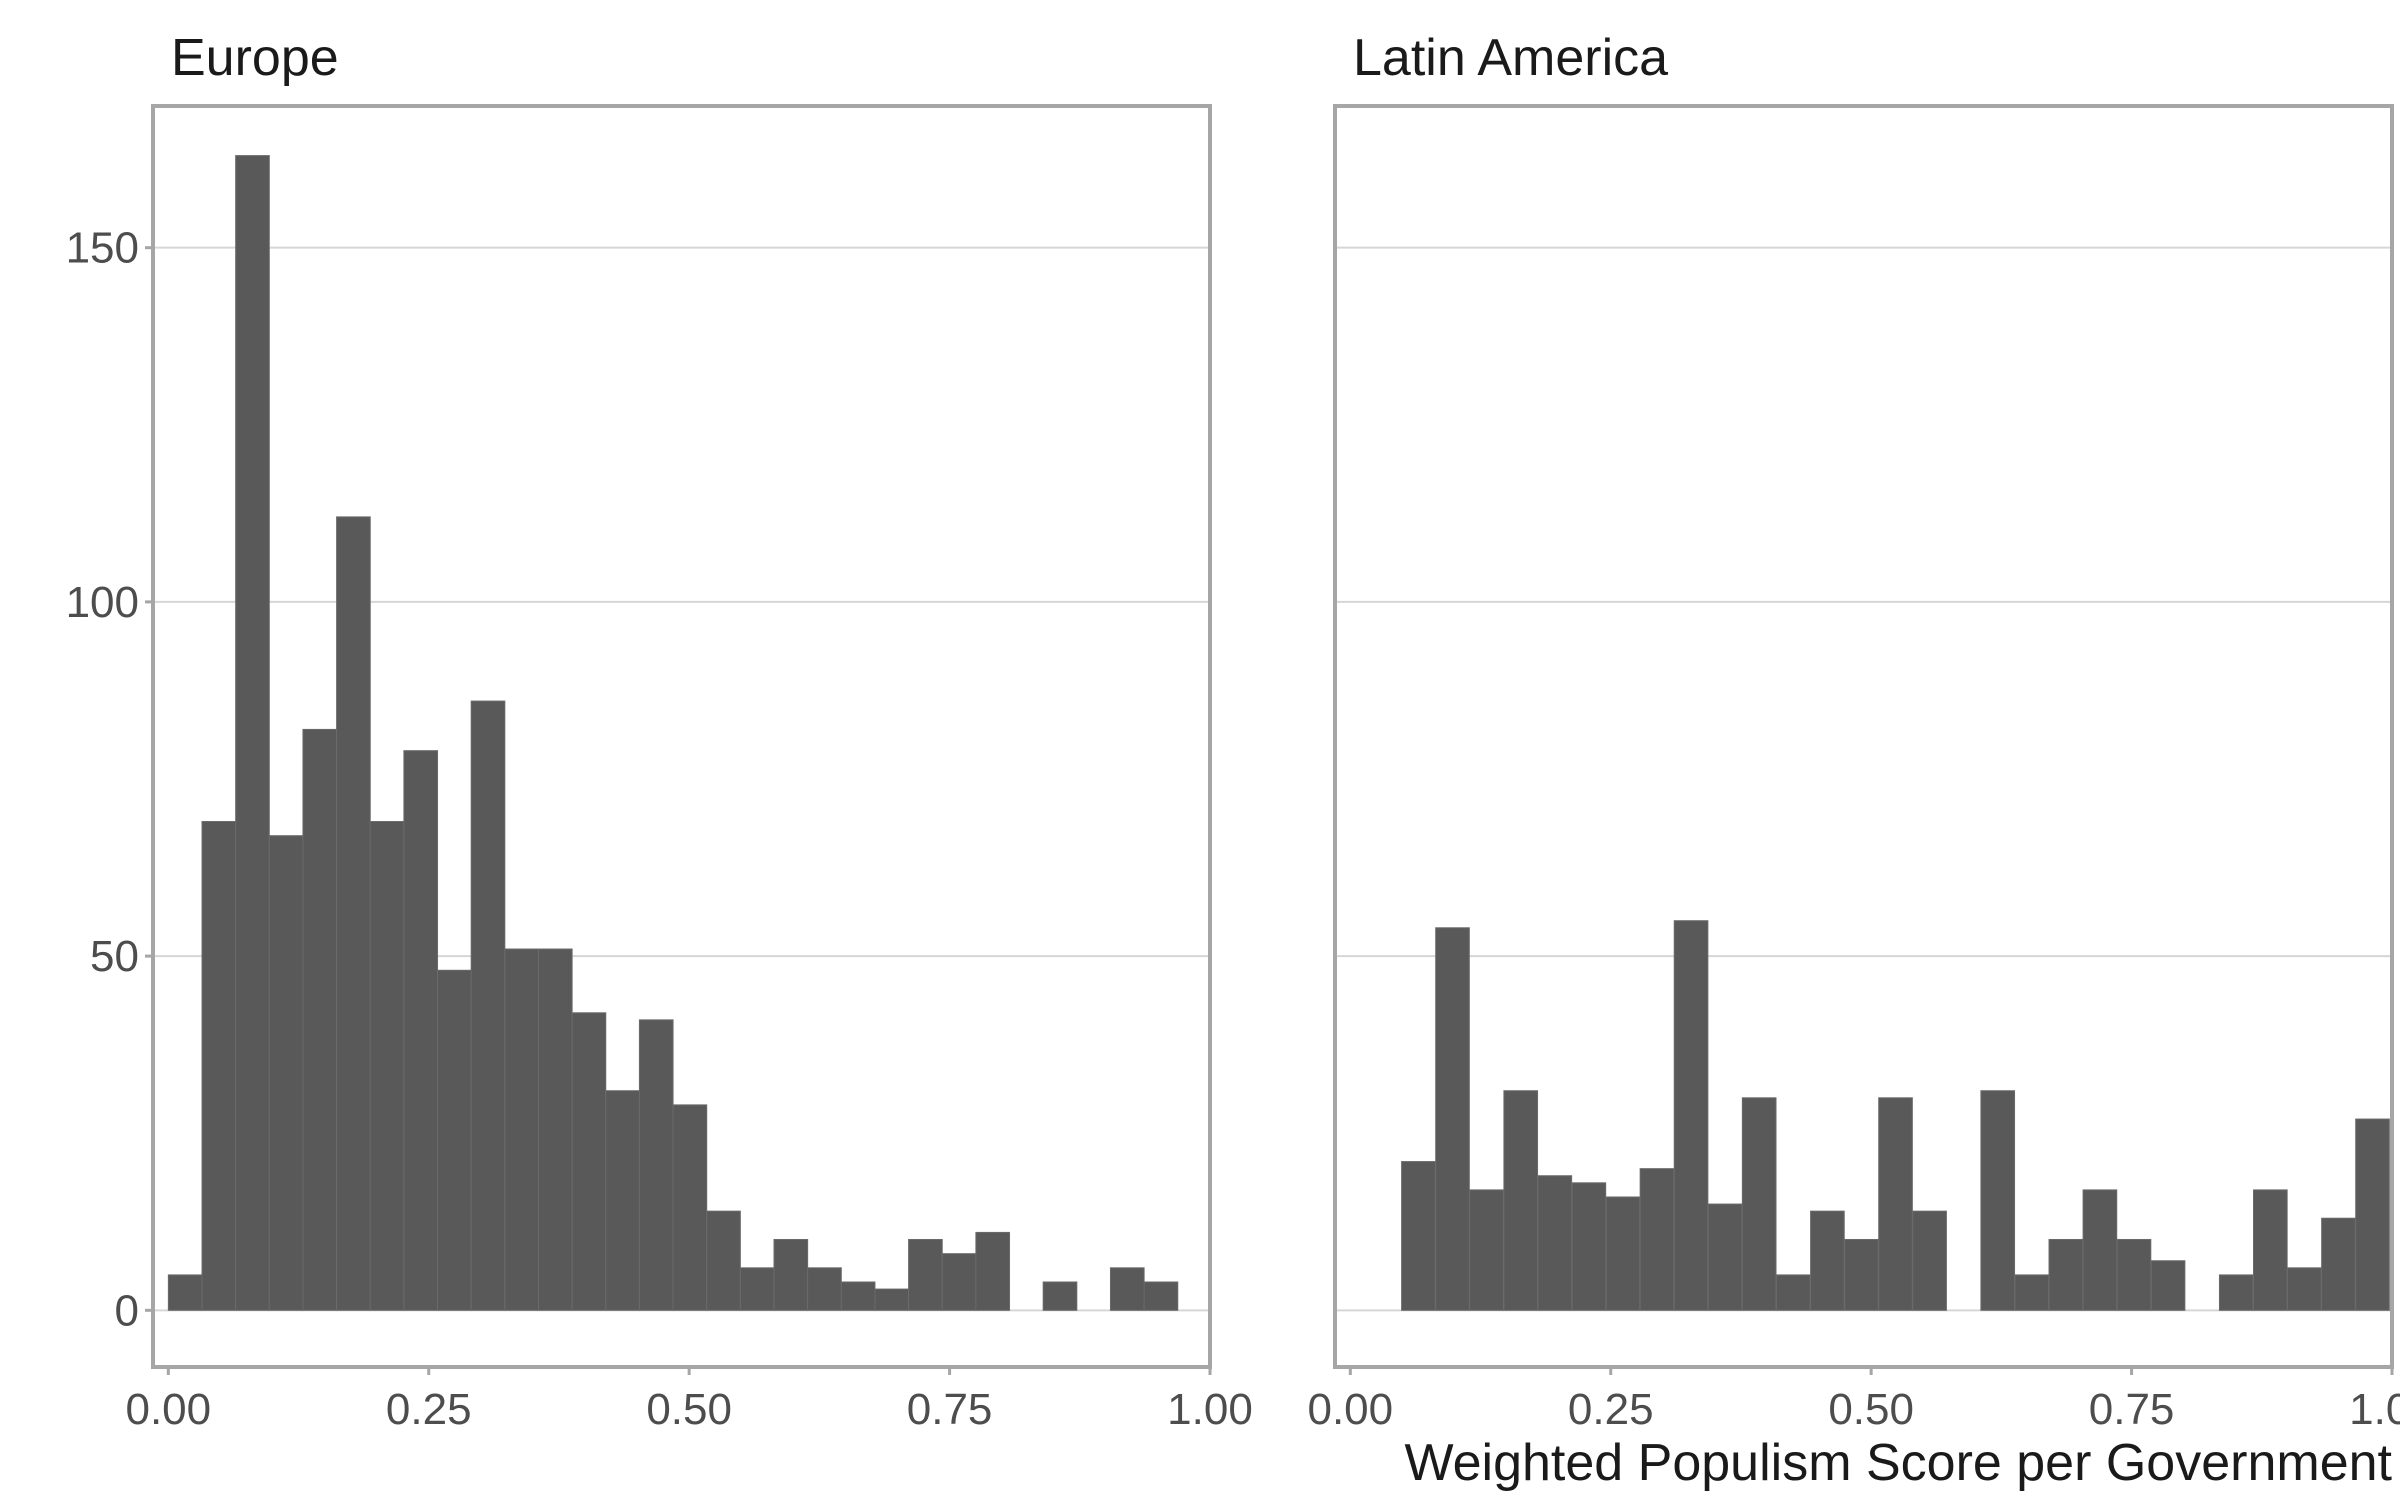 This screenshot has width=2400, height=1500. I want to click on y-tick-label: 150, so click(102, 248).